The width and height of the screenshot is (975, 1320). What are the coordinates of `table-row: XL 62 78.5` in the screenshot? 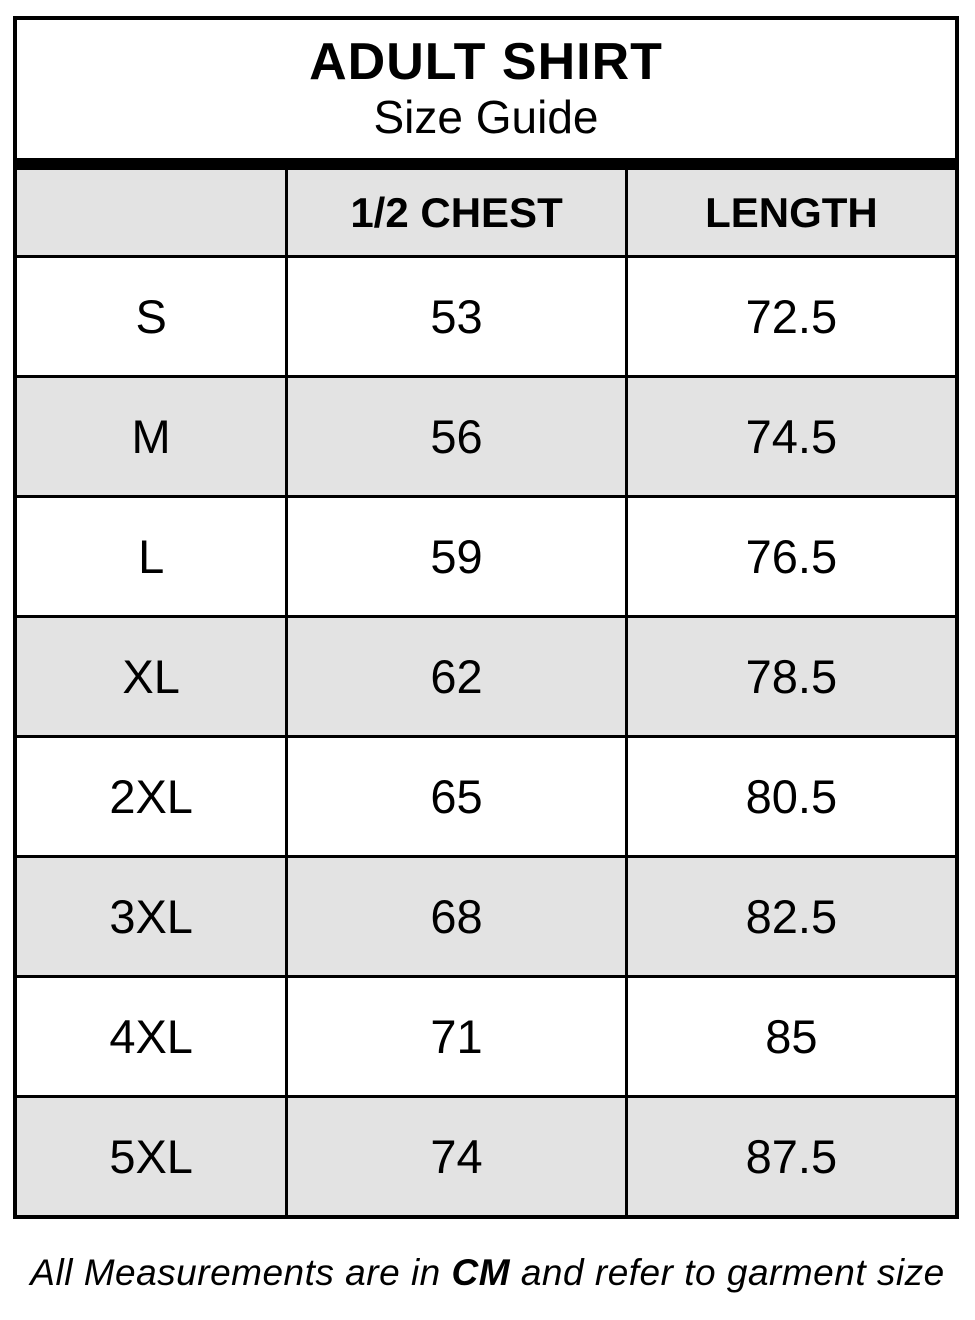 It's located at (486, 675).